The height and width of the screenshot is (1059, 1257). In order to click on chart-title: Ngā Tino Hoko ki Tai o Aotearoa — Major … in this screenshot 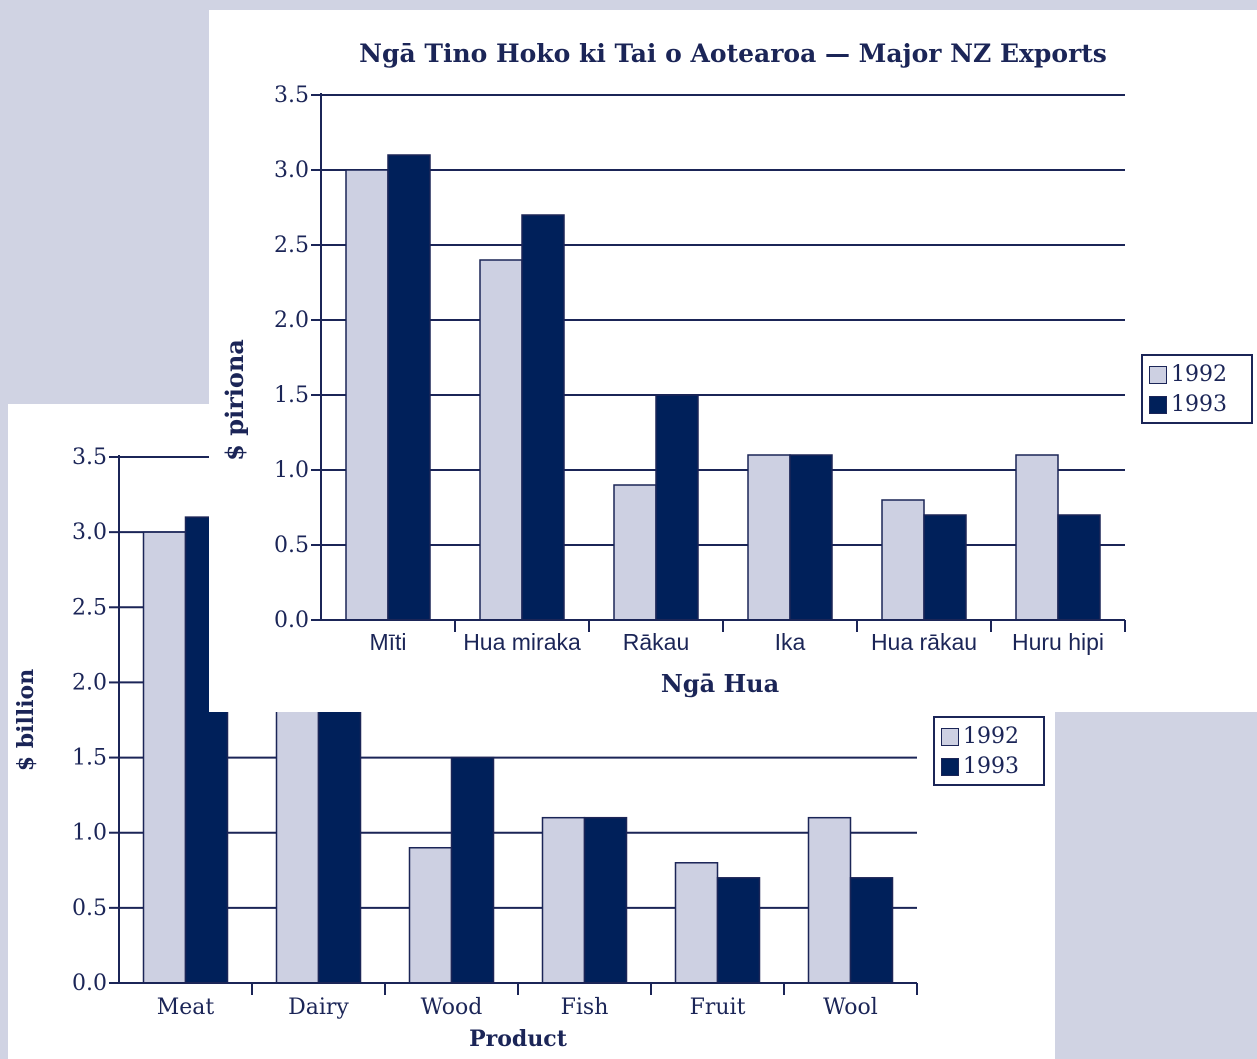, I will do `click(733, 53)`.